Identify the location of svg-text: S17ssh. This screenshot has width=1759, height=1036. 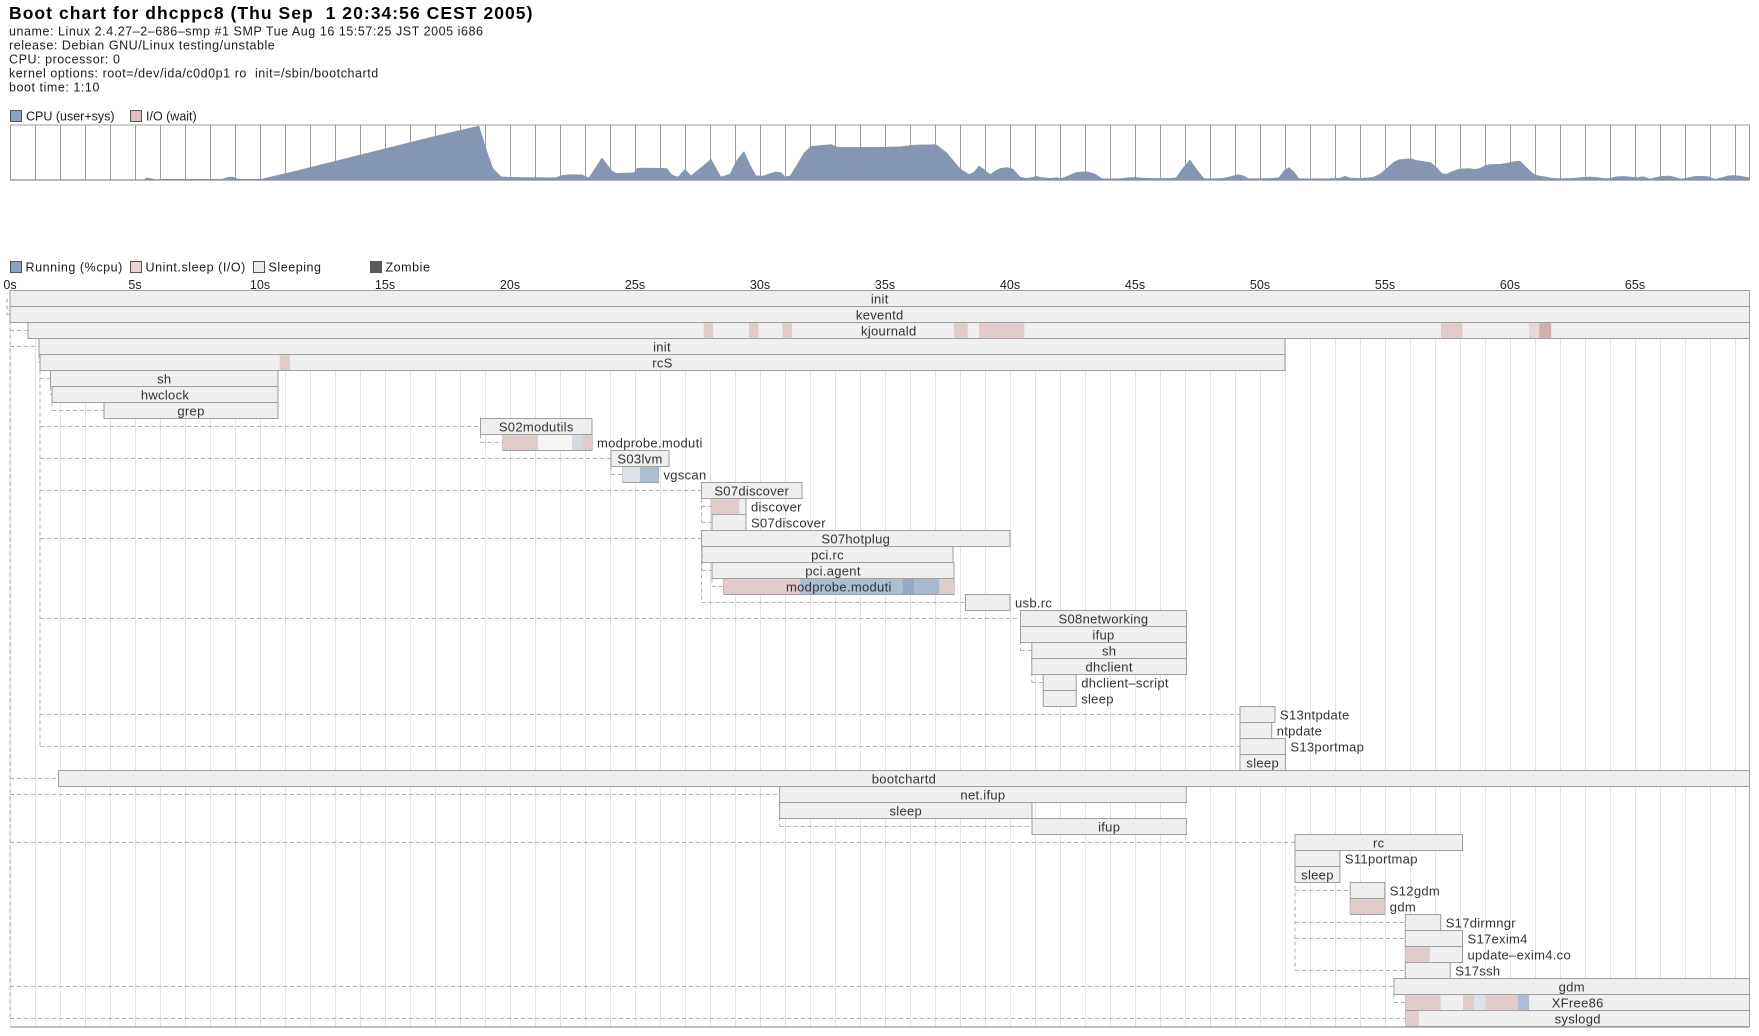
(1477, 971).